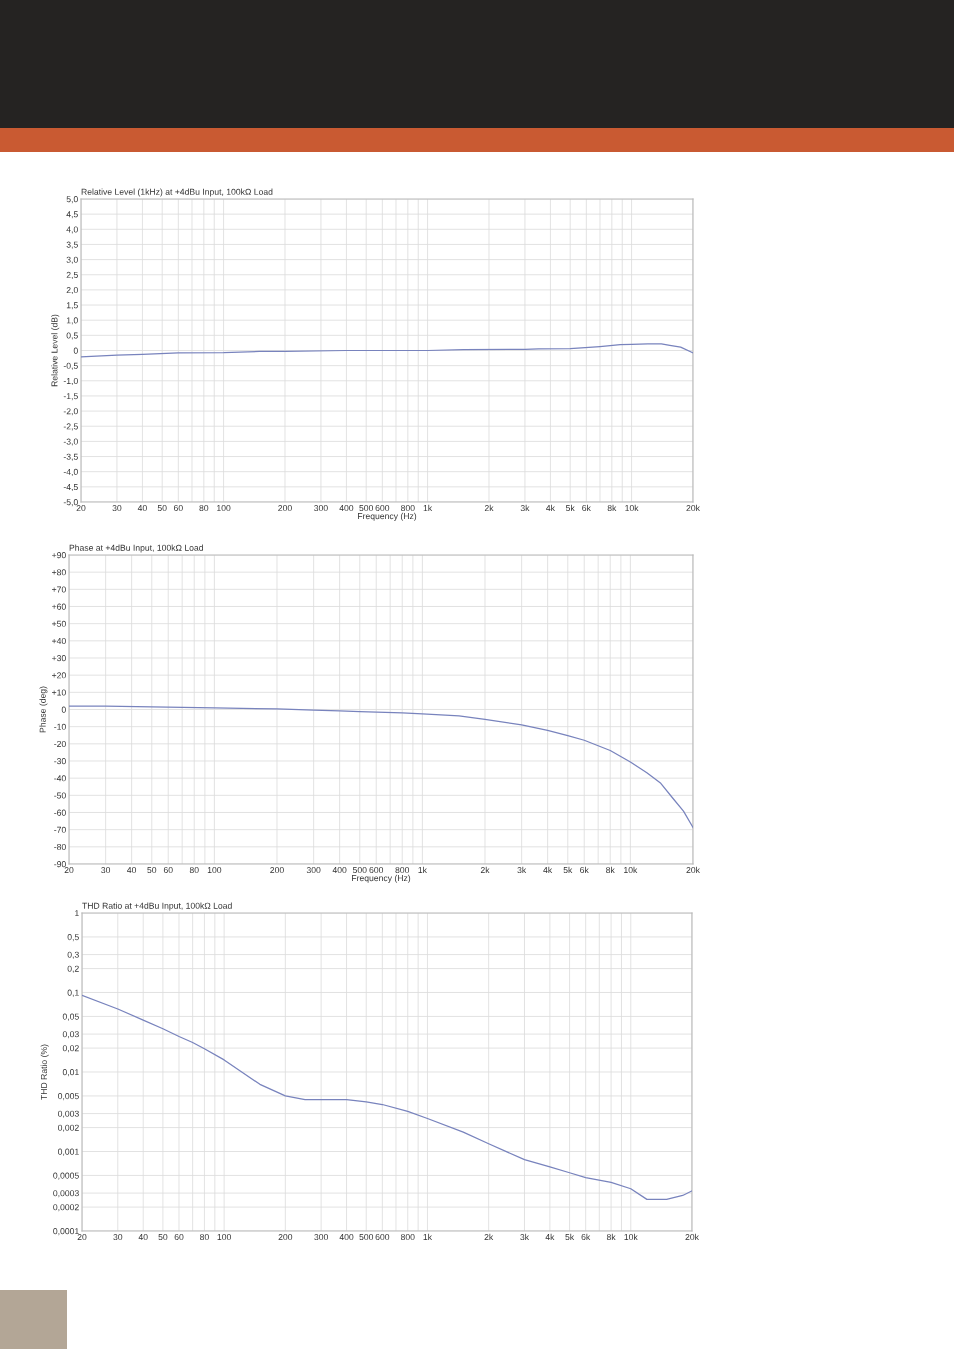  What do you see at coordinates (59, 572) in the screenshot?
I see `y-tick-label: +80` at bounding box center [59, 572].